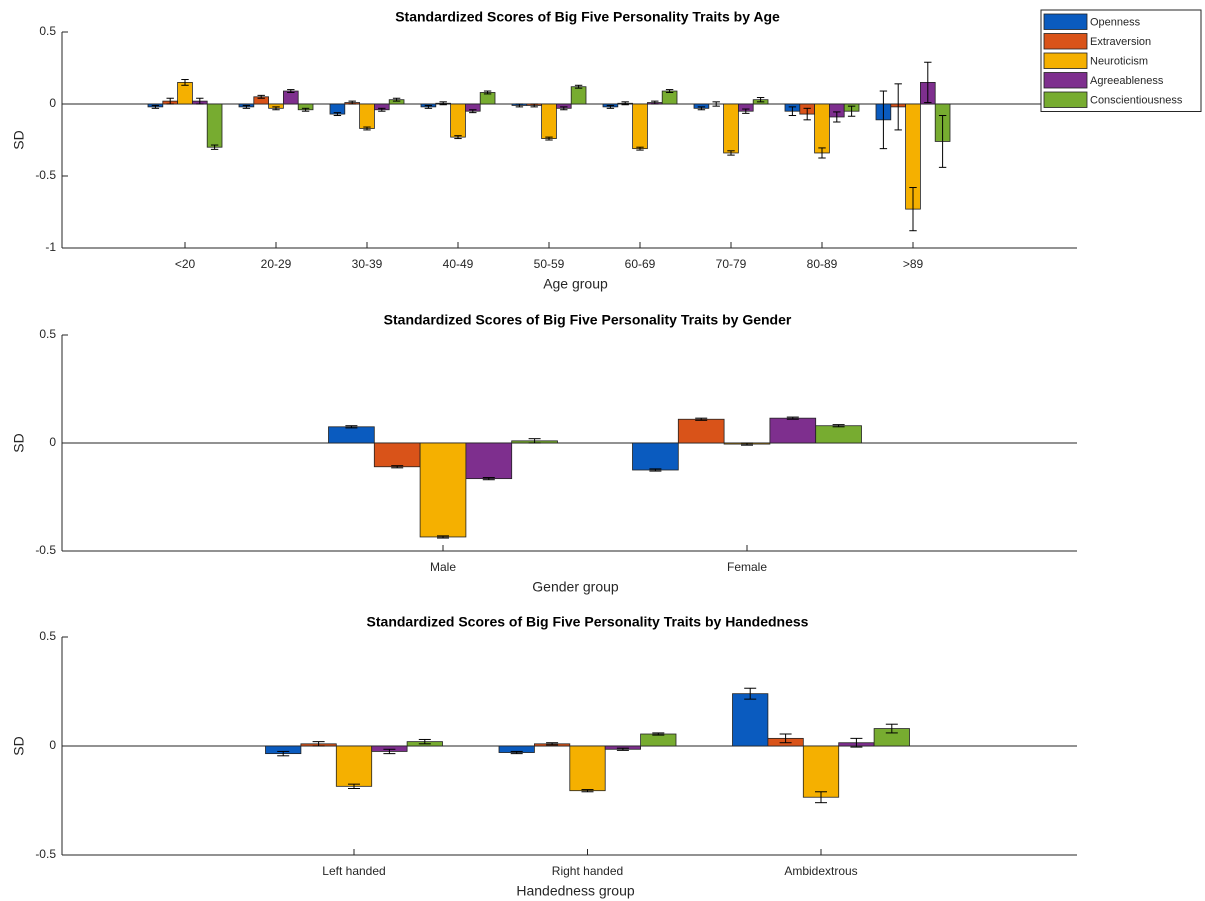 This screenshot has width=1205, height=901. What do you see at coordinates (822, 264) in the screenshot?
I see `x-tick-label: 80-89` at bounding box center [822, 264].